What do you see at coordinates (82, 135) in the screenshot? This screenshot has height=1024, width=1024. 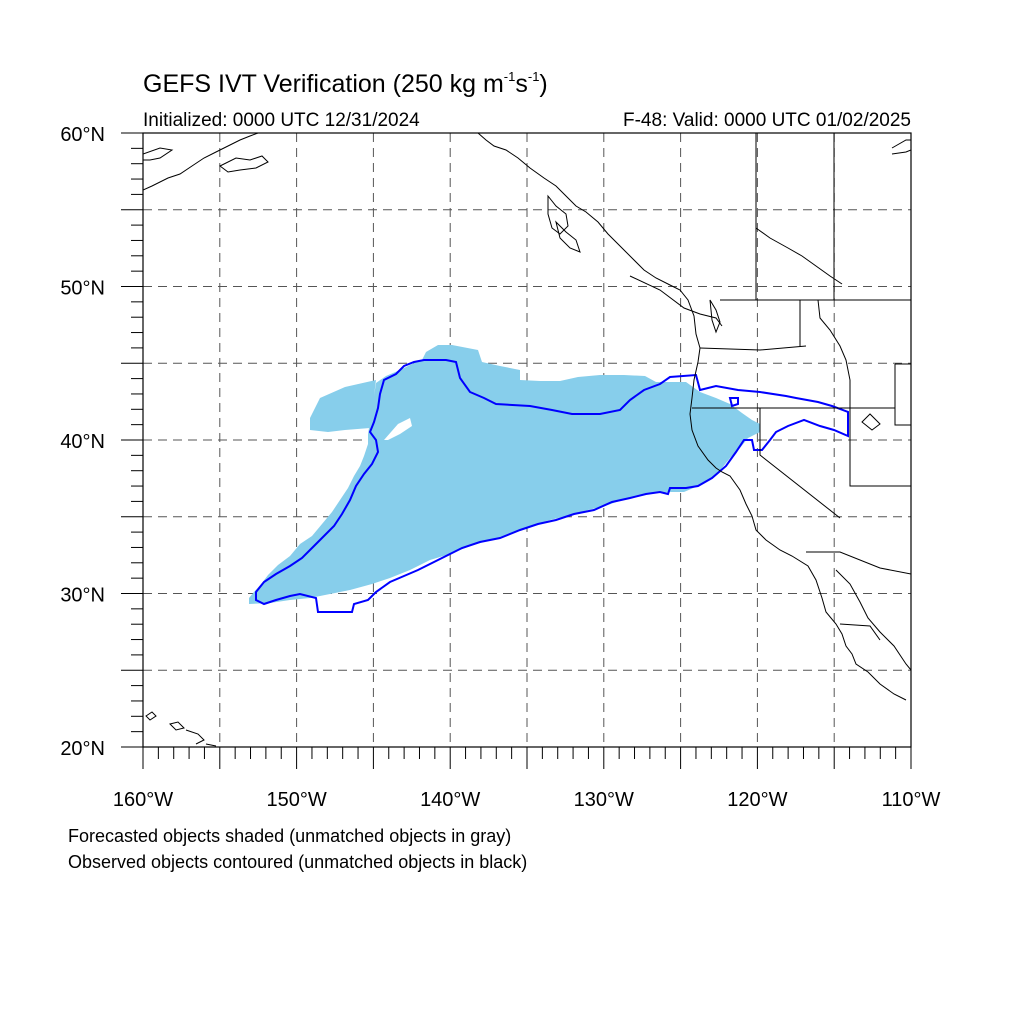 I see `y-tick-label: 60°N` at bounding box center [82, 135].